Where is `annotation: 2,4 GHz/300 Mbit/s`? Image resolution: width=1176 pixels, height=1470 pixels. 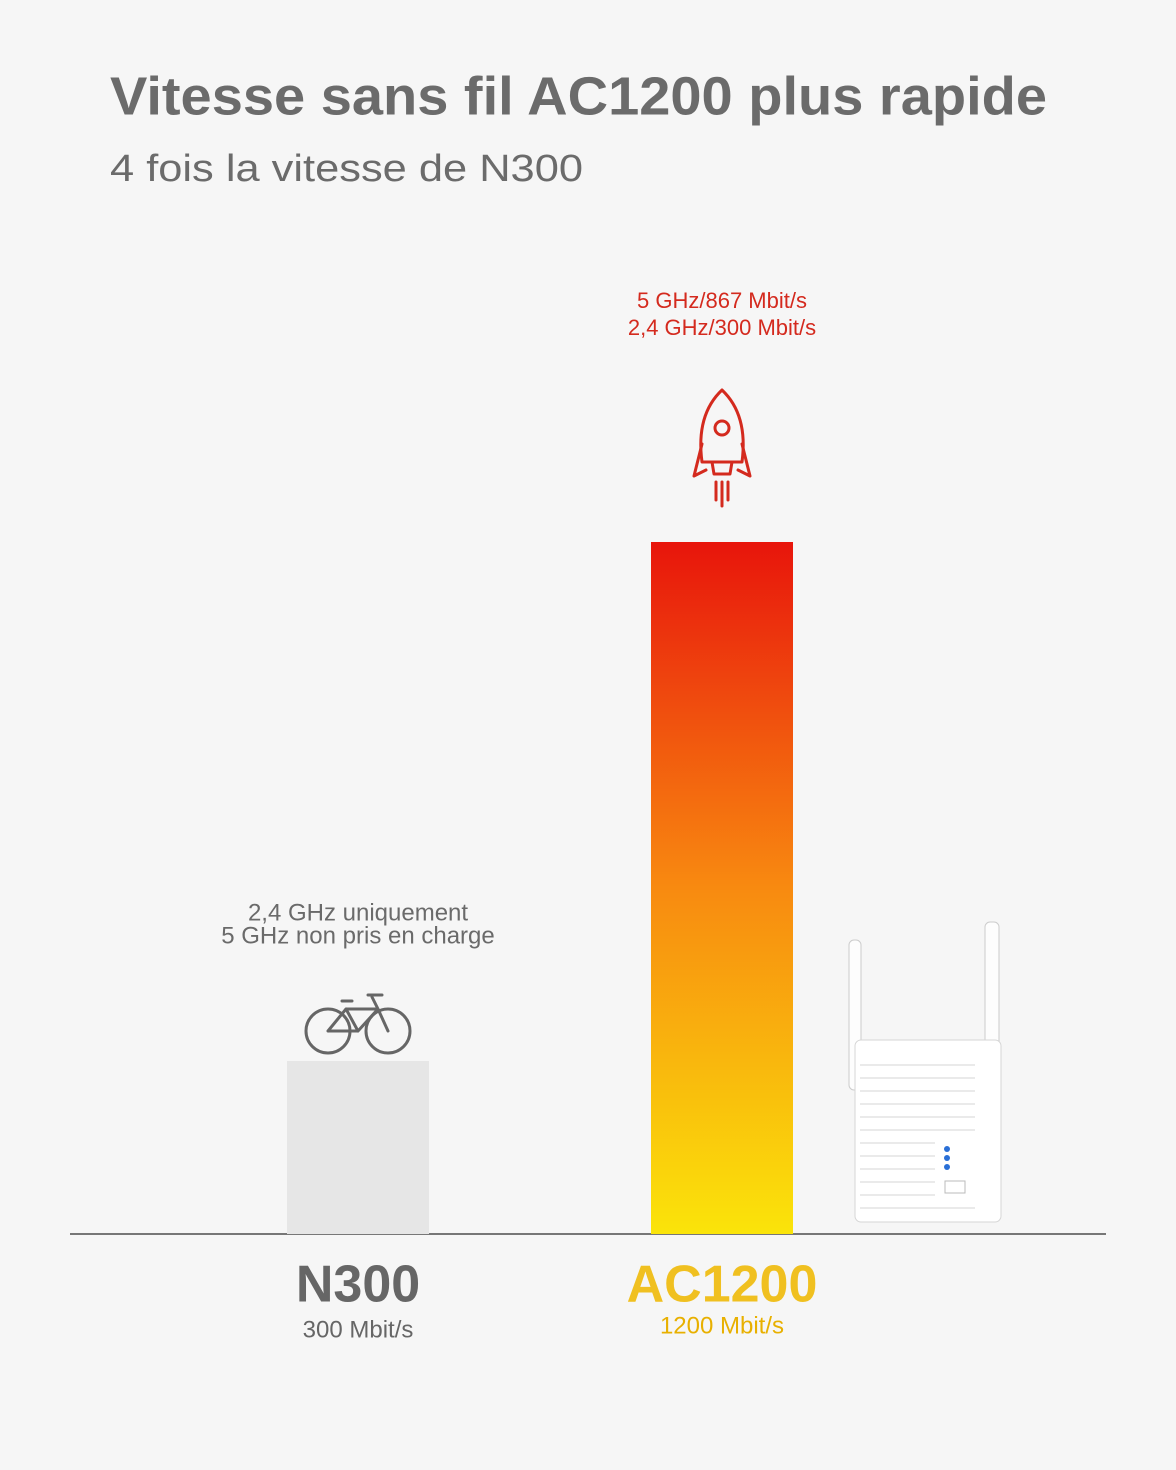
annotation: 2,4 GHz/300 Mbit/s is located at coordinates (722, 327).